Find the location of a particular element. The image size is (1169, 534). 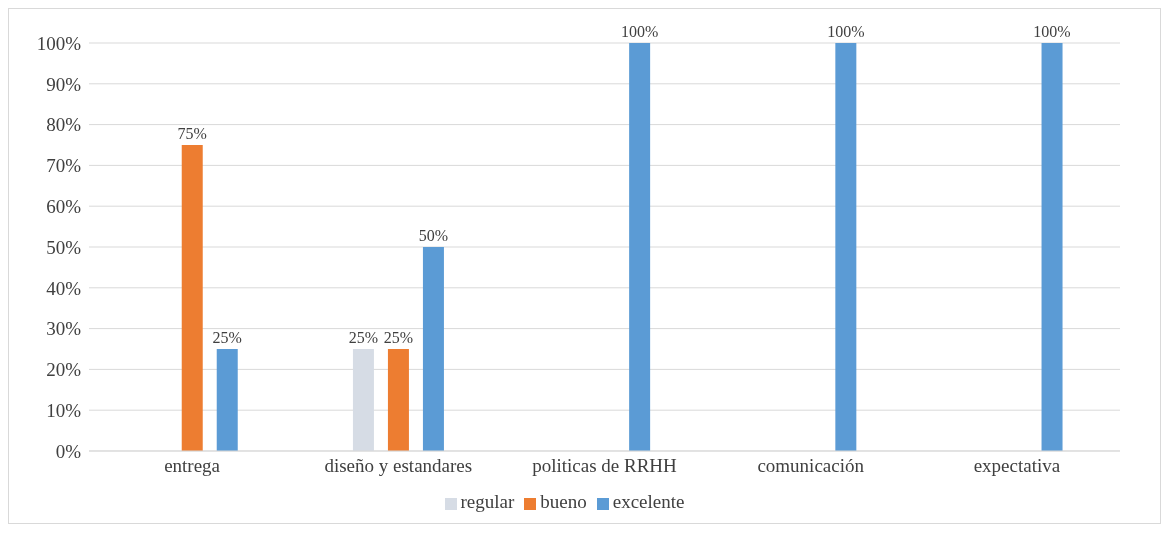

y-tick-label: 0% is located at coordinates (68, 451).